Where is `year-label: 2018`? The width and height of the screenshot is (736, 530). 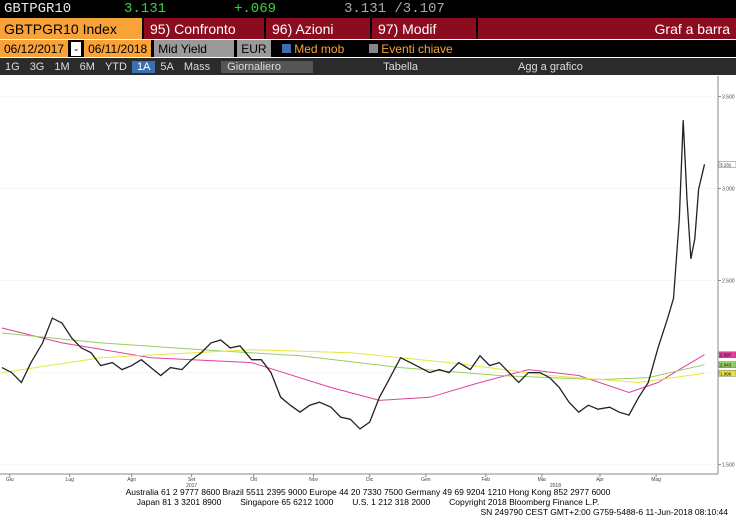 year-label: 2018 is located at coordinates (555, 485).